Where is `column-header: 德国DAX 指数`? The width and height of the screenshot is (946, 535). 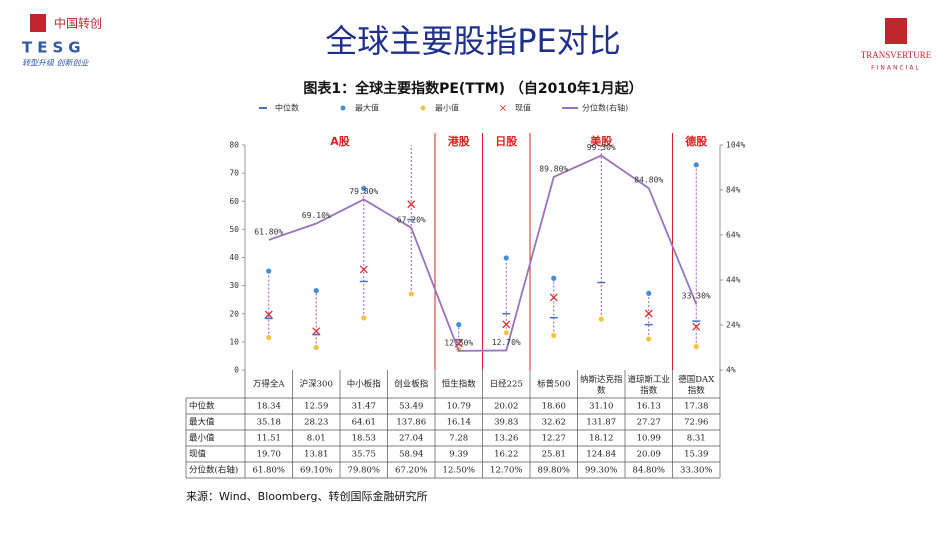
column-header: 德国DAX 指数 is located at coordinates (696, 385).